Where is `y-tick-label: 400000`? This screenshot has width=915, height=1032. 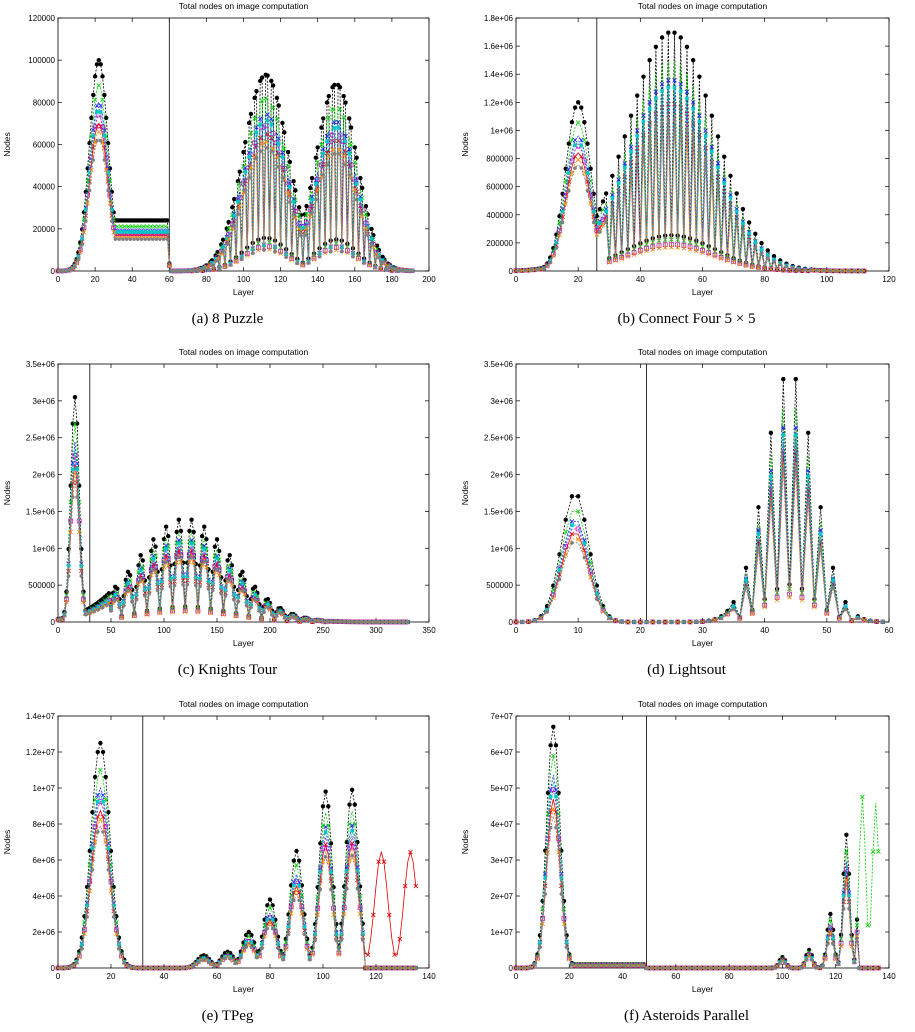
y-tick-label: 400000 is located at coordinates (499, 215).